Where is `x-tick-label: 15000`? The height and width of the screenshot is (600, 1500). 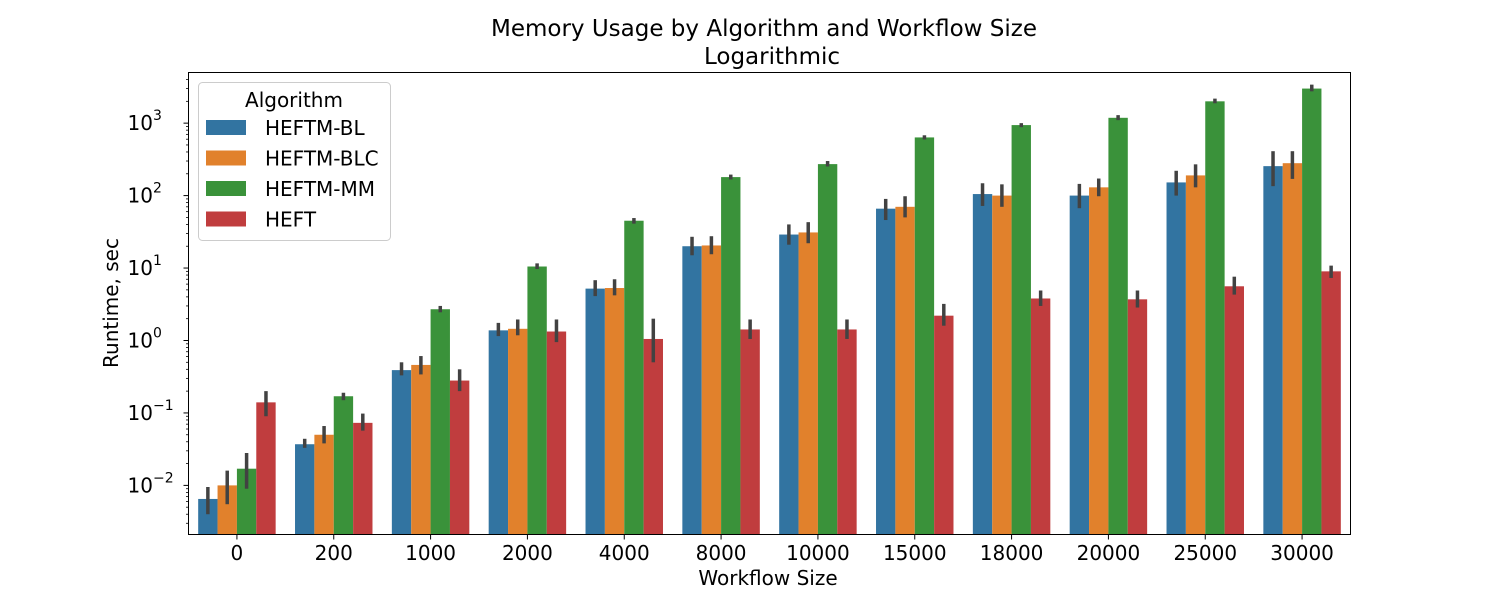 x-tick-label: 15000 is located at coordinates (915, 553).